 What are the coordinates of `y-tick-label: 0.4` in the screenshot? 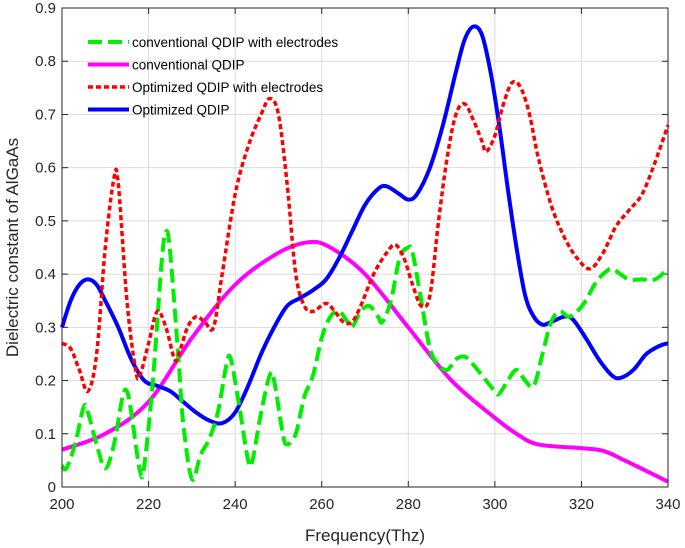 It's located at (45, 274).